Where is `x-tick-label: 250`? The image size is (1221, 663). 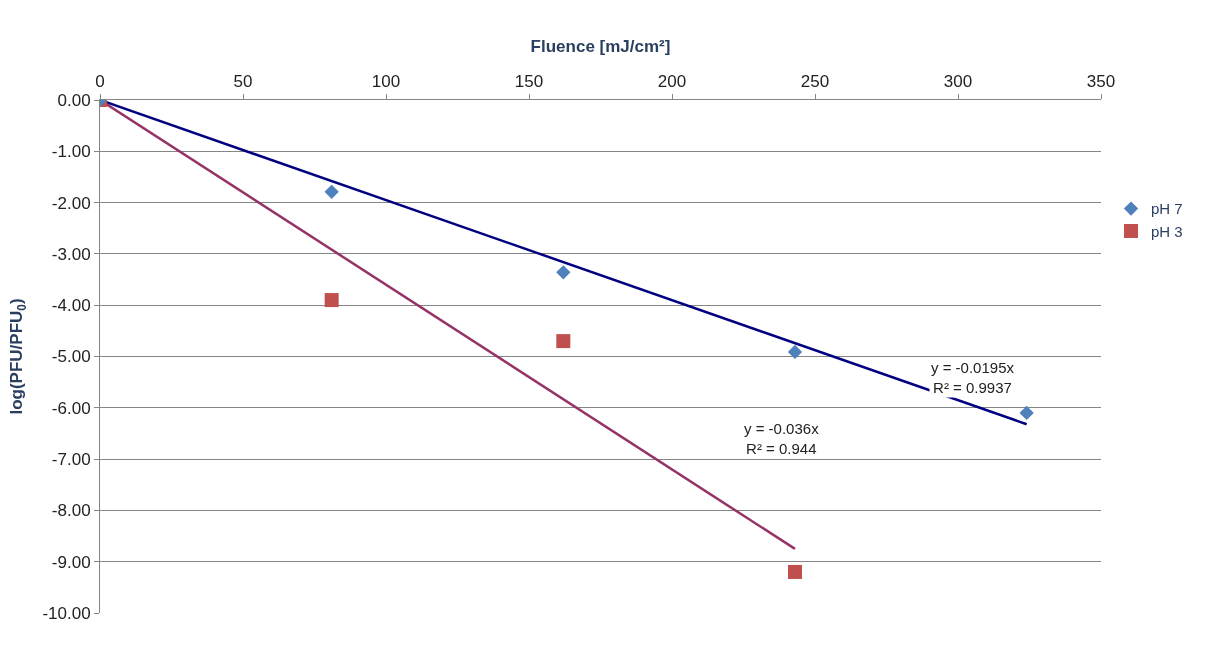
x-tick-label: 250 is located at coordinates (815, 82).